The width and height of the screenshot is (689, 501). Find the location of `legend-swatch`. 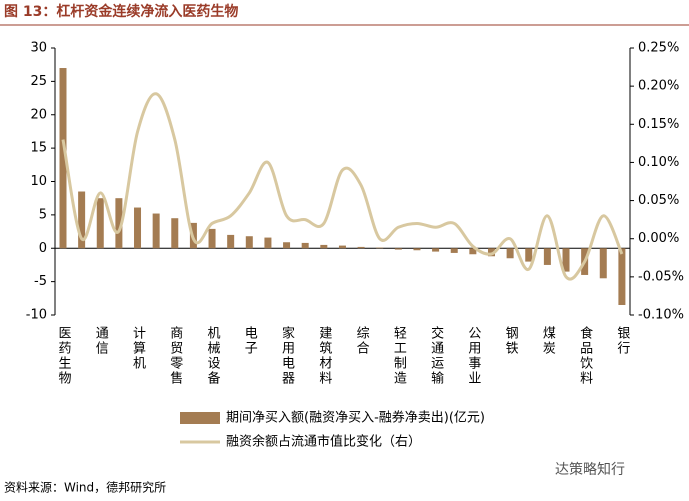

legend-swatch is located at coordinates (200, 418).